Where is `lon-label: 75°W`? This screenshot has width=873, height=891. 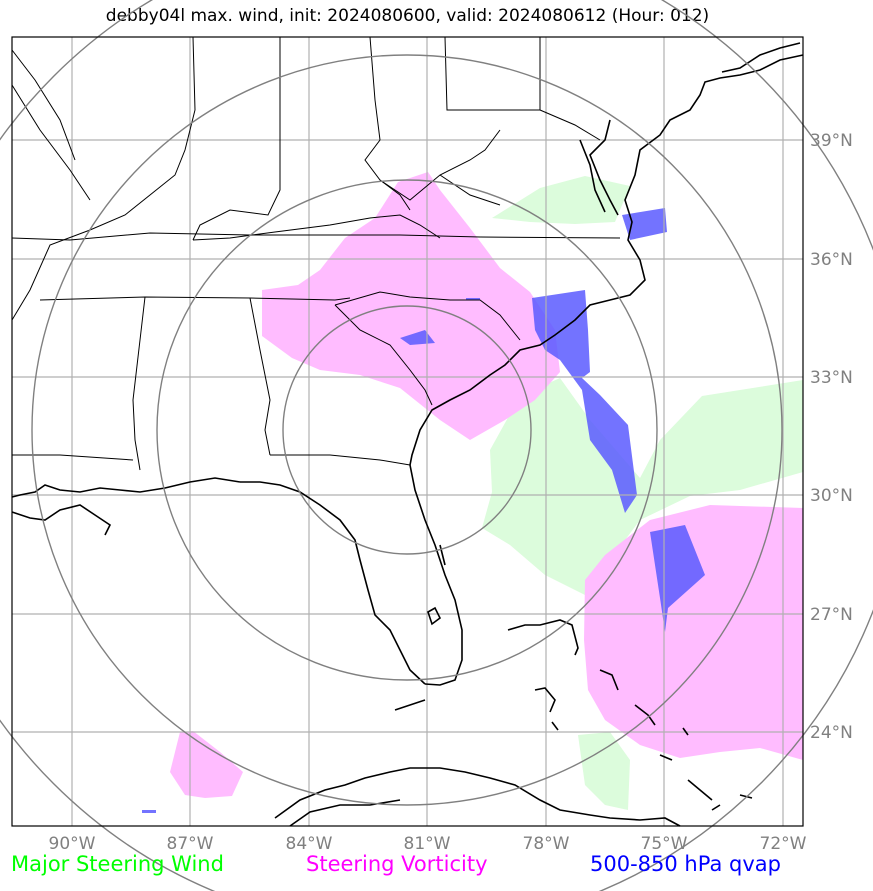 lon-label: 75°W is located at coordinates (664, 844).